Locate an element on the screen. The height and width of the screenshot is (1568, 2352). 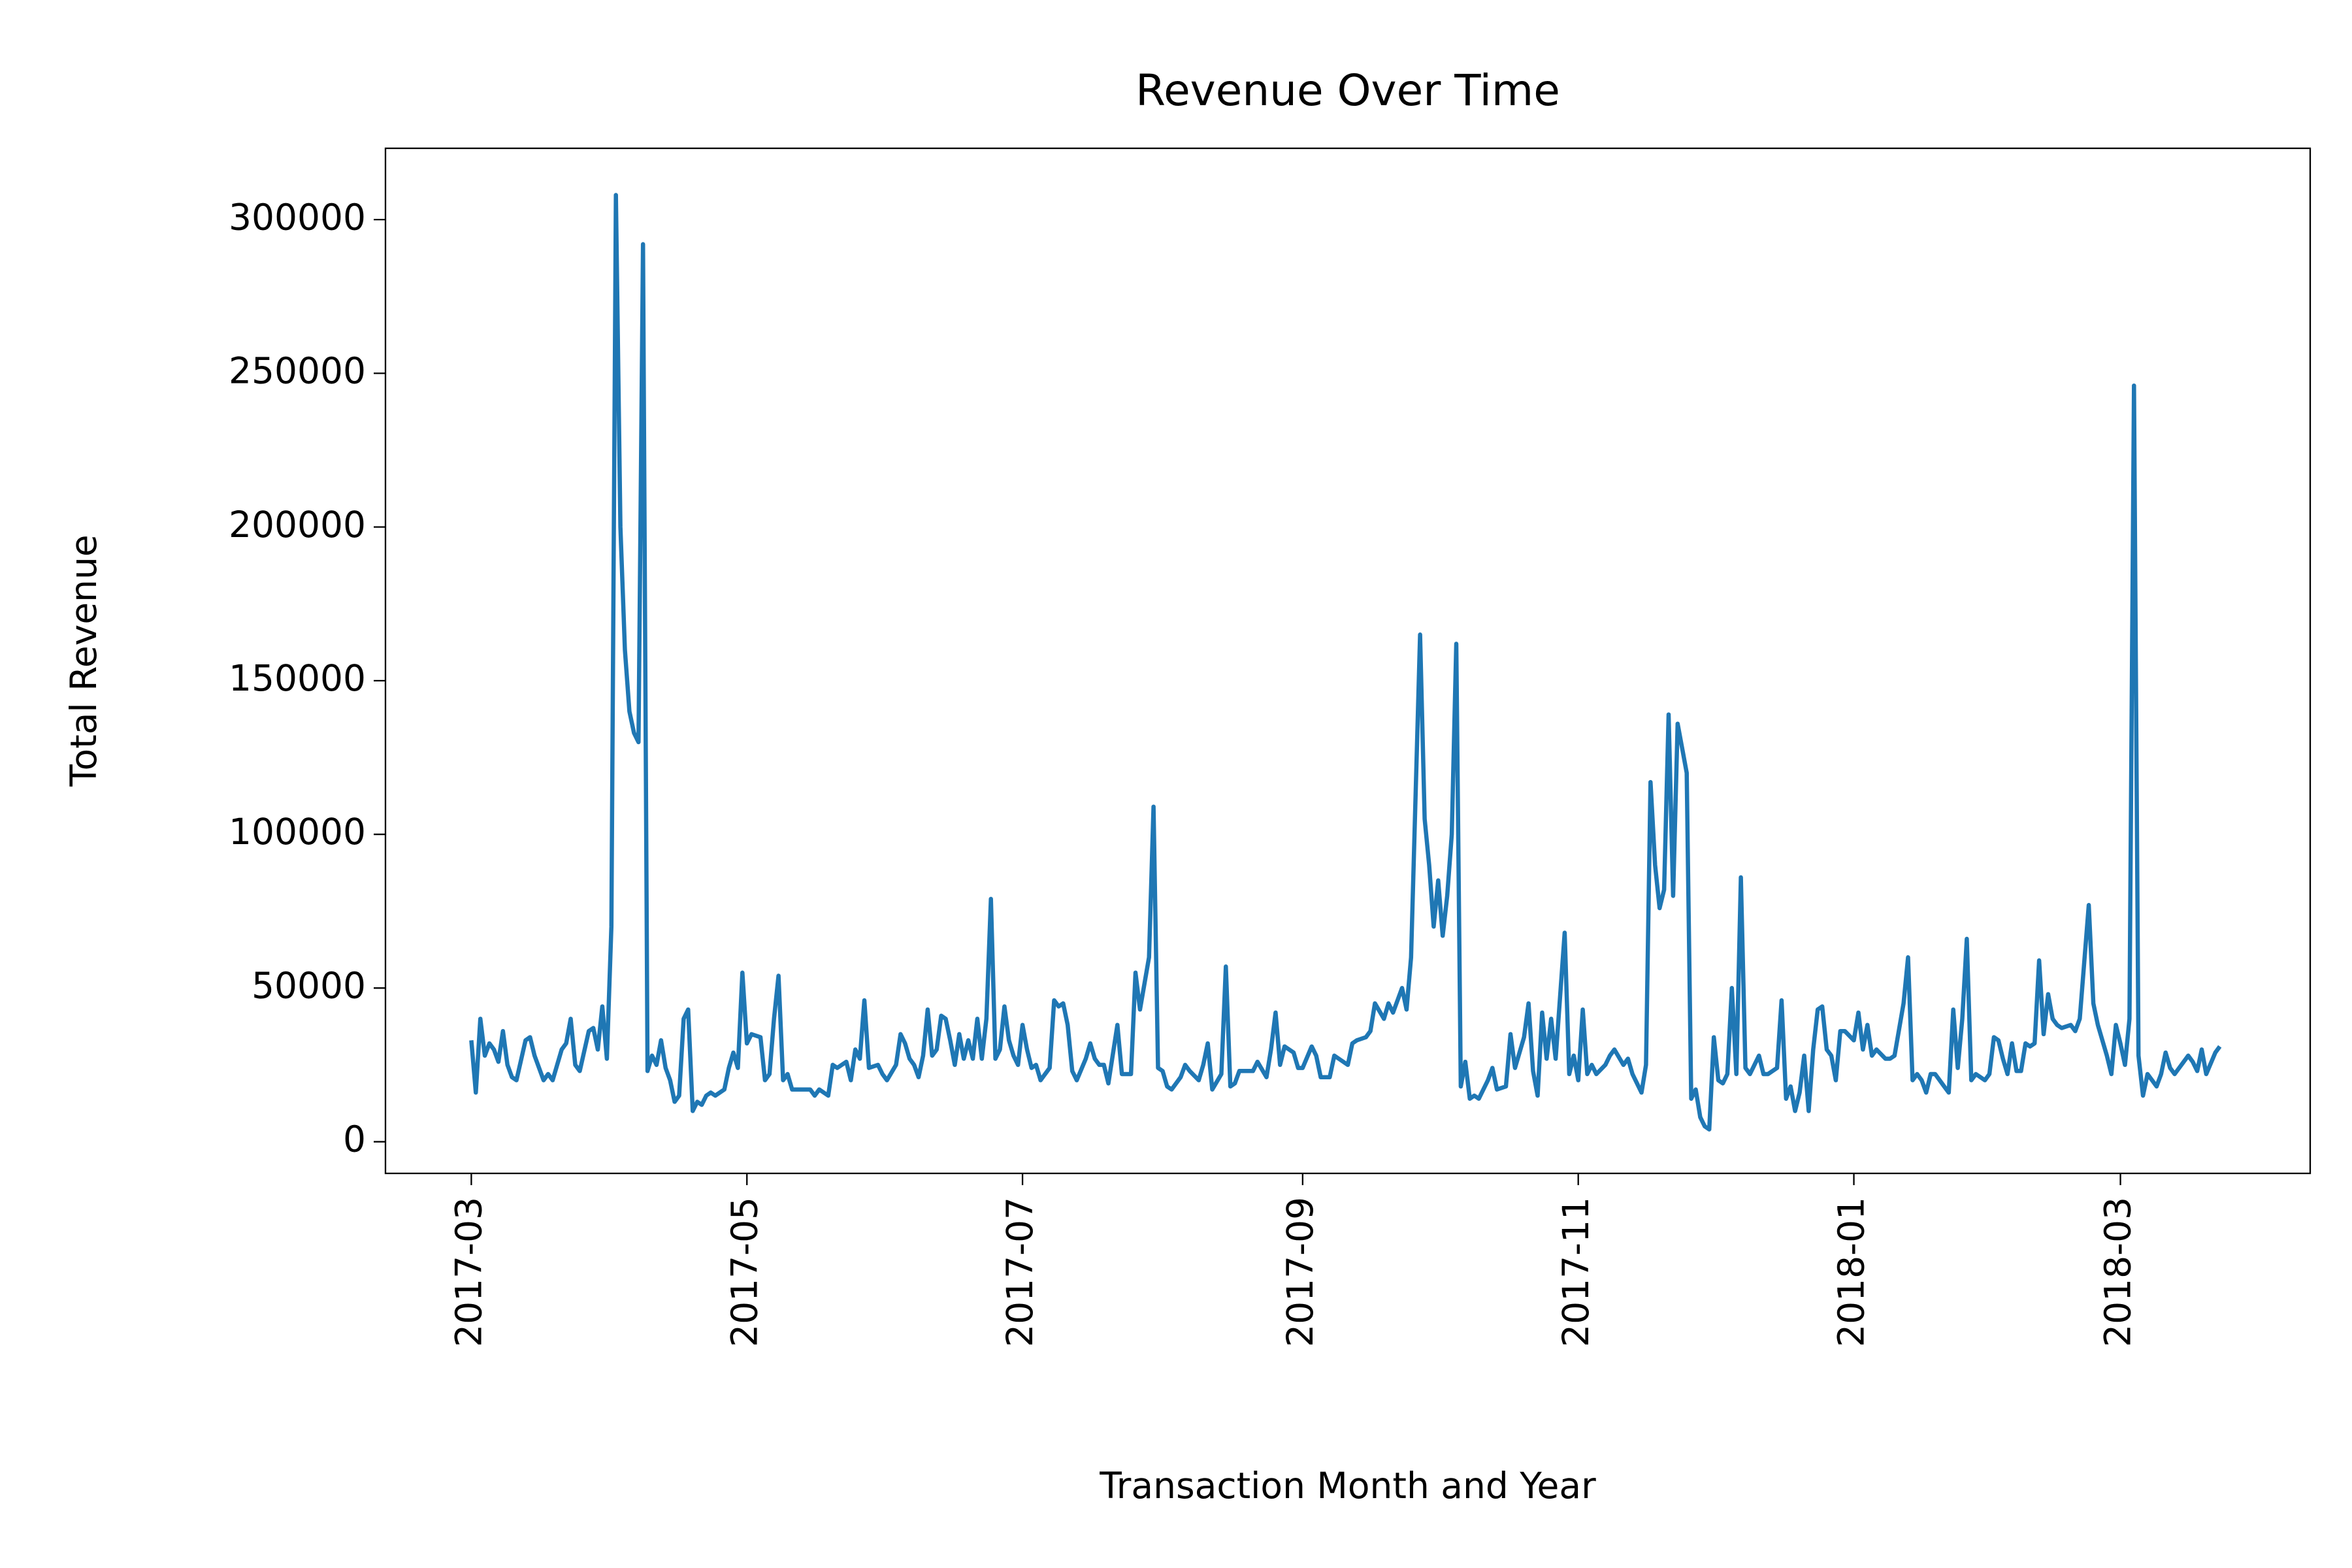
y-tick-label: 300000 is located at coordinates (297, 217).